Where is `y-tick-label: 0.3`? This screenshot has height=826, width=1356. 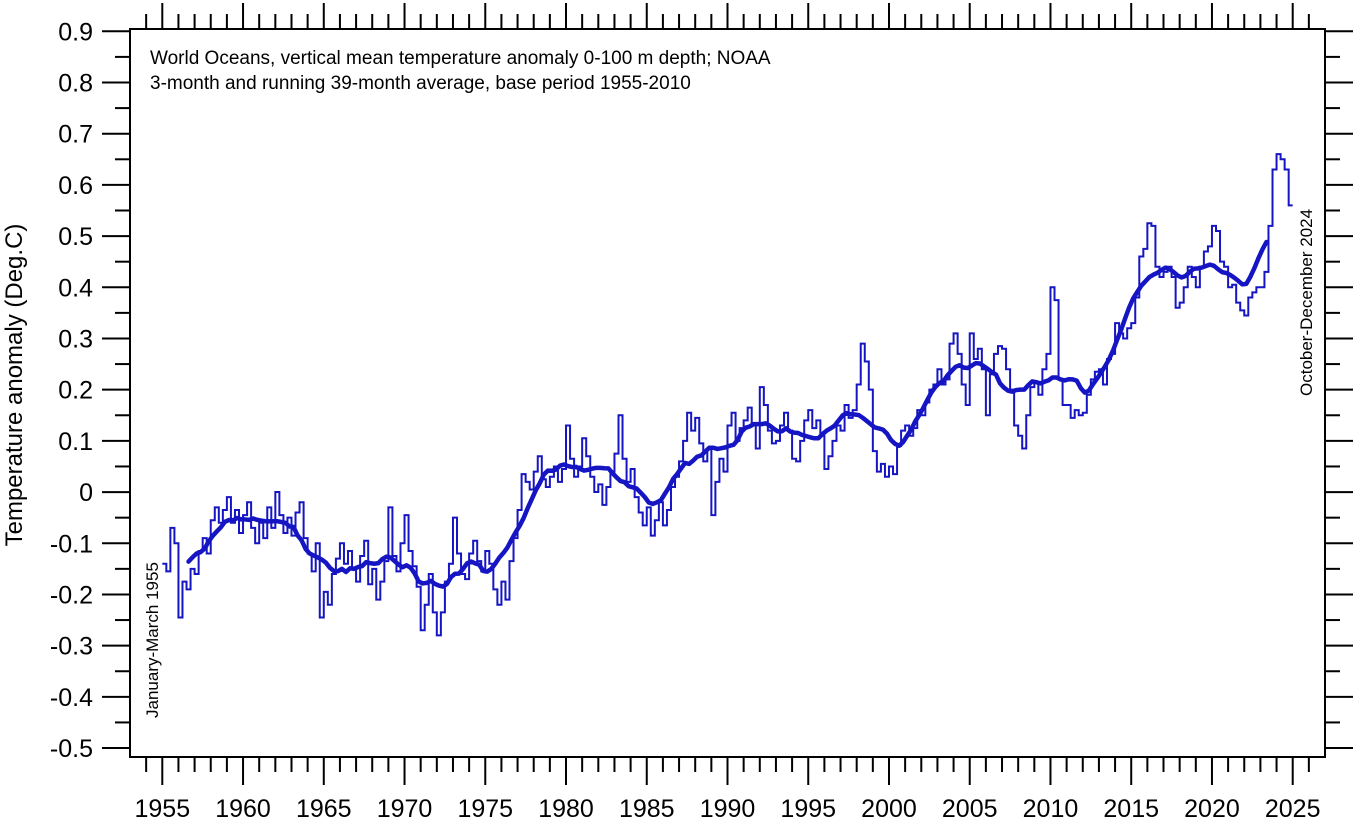 y-tick-label: 0.3 is located at coordinates (75, 339).